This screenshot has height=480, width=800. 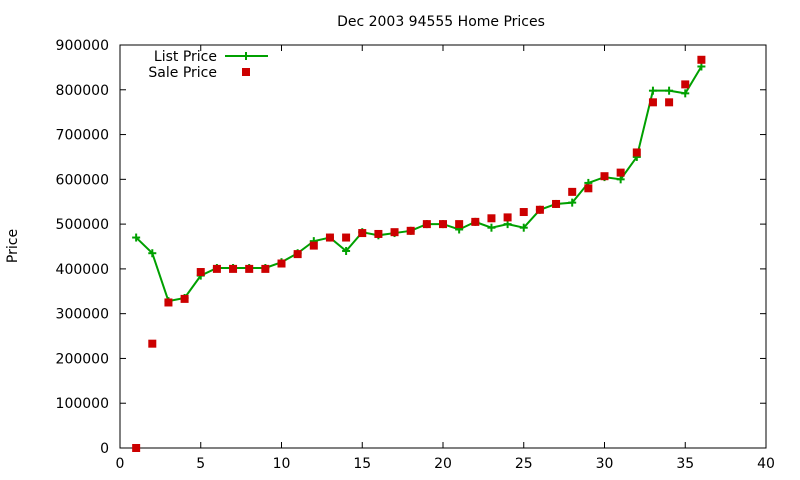 What do you see at coordinates (182, 73) in the screenshot?
I see `legend-label: Sale Price` at bounding box center [182, 73].